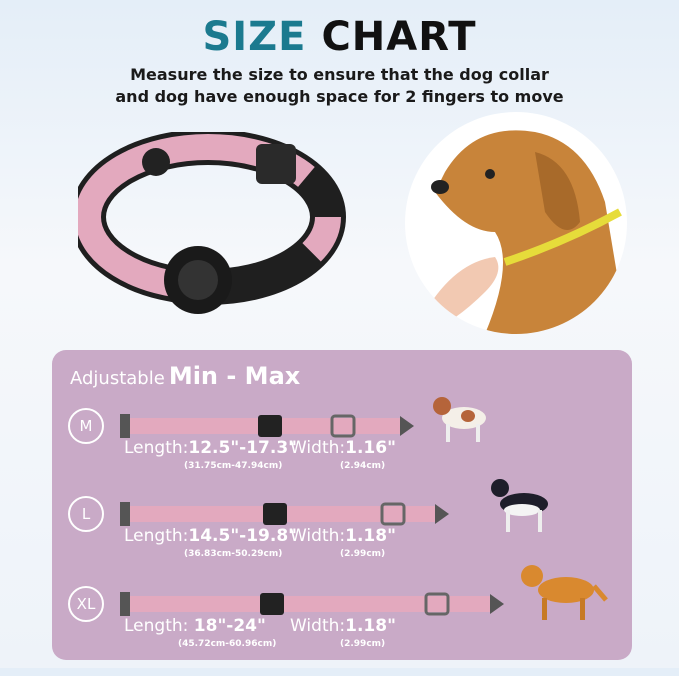 The width and height of the screenshot is (679, 676). Describe the element at coordinates (211, 536) in the screenshot. I see `length-text: Length:14.5"-19.8"` at that location.